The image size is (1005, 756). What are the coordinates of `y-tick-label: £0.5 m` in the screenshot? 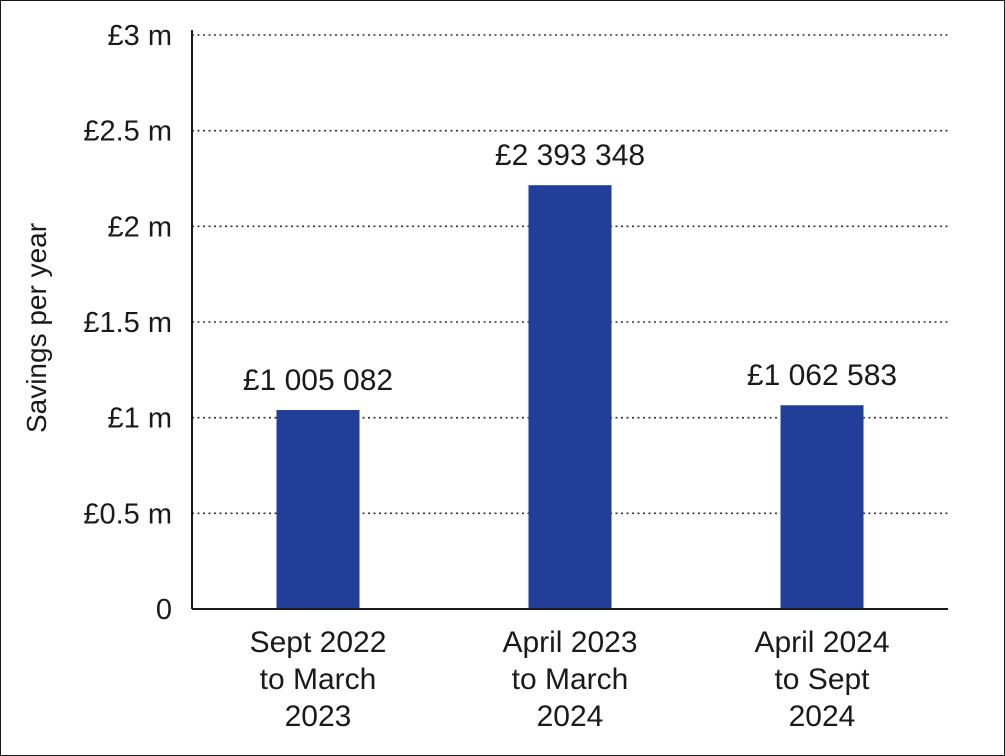 It's located at (127, 514).